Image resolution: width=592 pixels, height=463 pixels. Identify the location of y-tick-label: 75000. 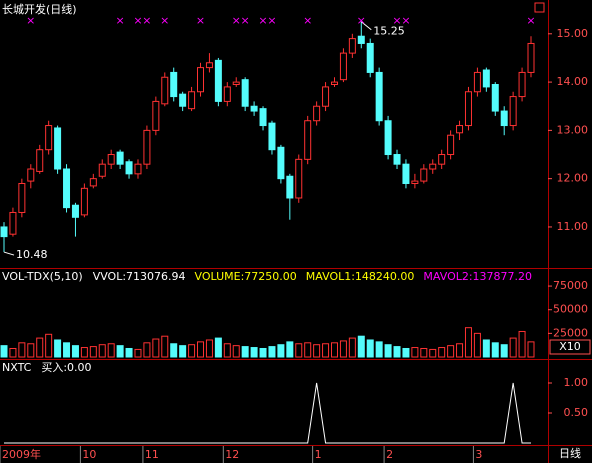
(570, 285).